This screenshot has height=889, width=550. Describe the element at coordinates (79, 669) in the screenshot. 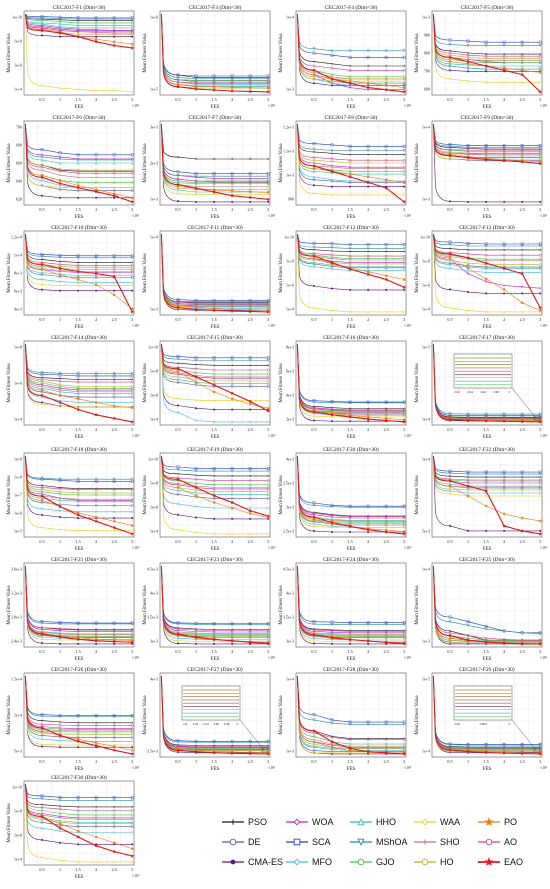

I see `chart-title: CEC2017-F26 (Dim=30)` at that location.